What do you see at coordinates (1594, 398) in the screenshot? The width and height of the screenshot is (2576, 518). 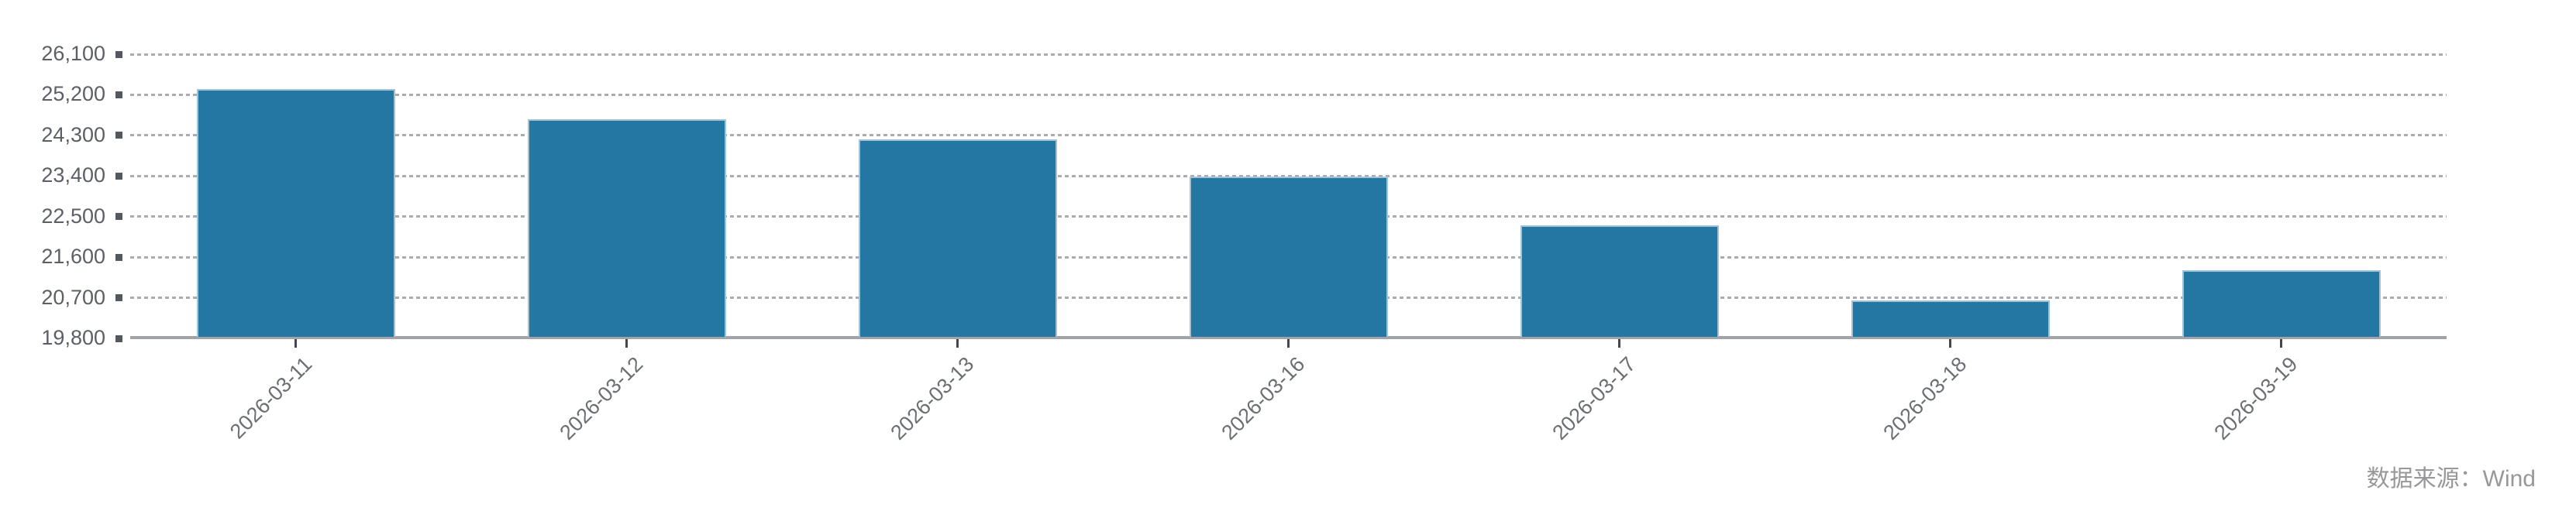 I see `x-axis-label: 2026-03-17` at bounding box center [1594, 398].